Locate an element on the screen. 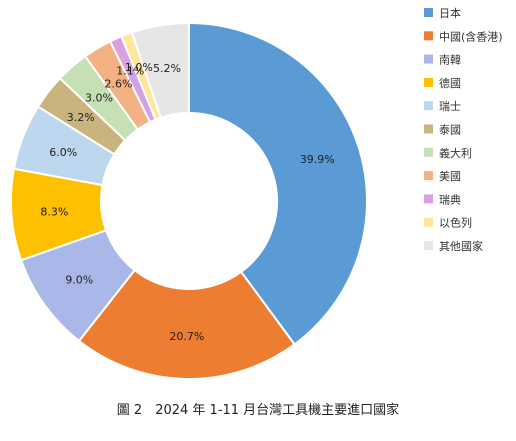 The height and width of the screenshot is (441, 516). slice-value-label-4: 8.3% is located at coordinates (54, 212).